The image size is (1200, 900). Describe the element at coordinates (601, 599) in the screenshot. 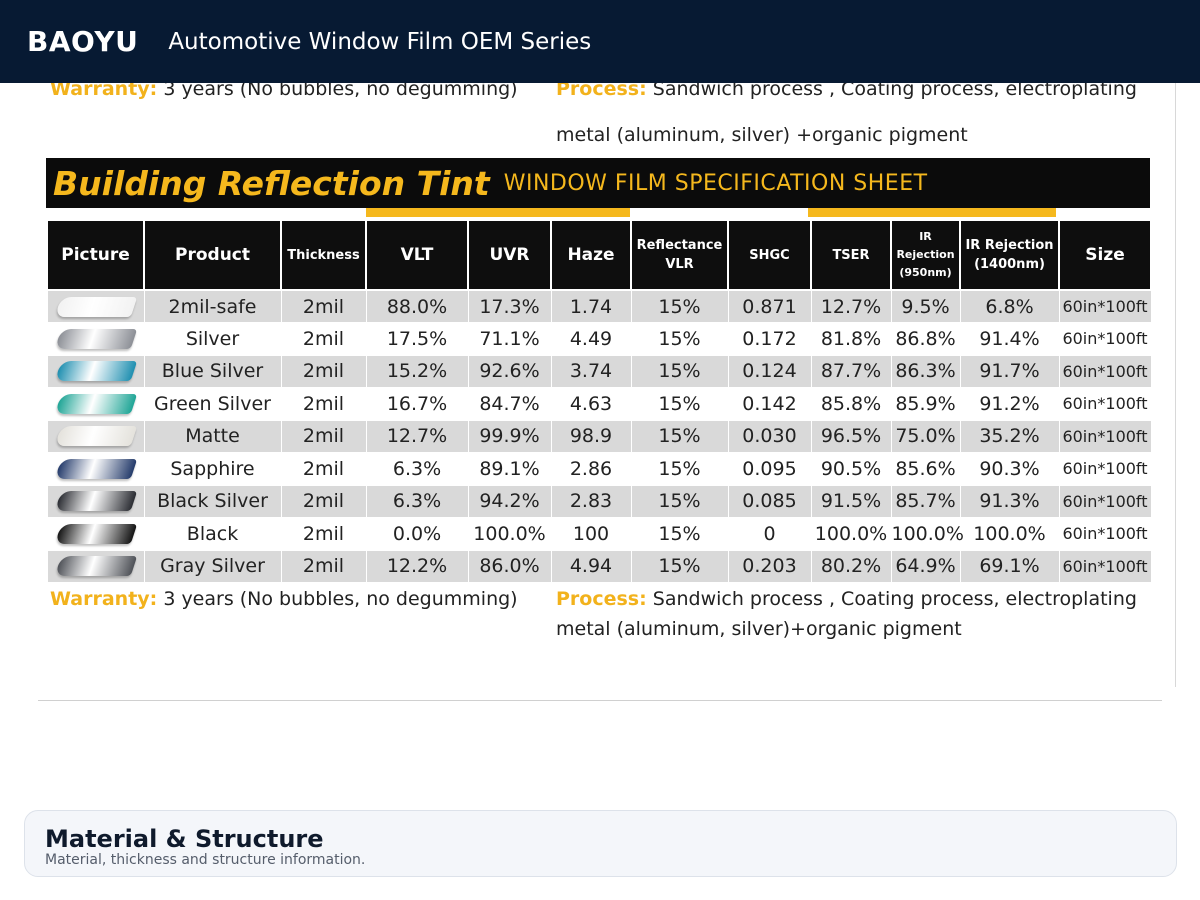

I see `bottom-process-label: Process:` at that location.